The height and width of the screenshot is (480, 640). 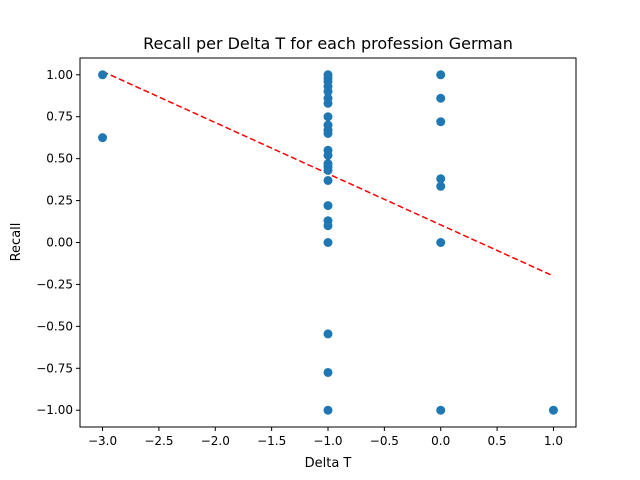 I want to click on y-tick-label: 0.25, so click(x=59, y=201).